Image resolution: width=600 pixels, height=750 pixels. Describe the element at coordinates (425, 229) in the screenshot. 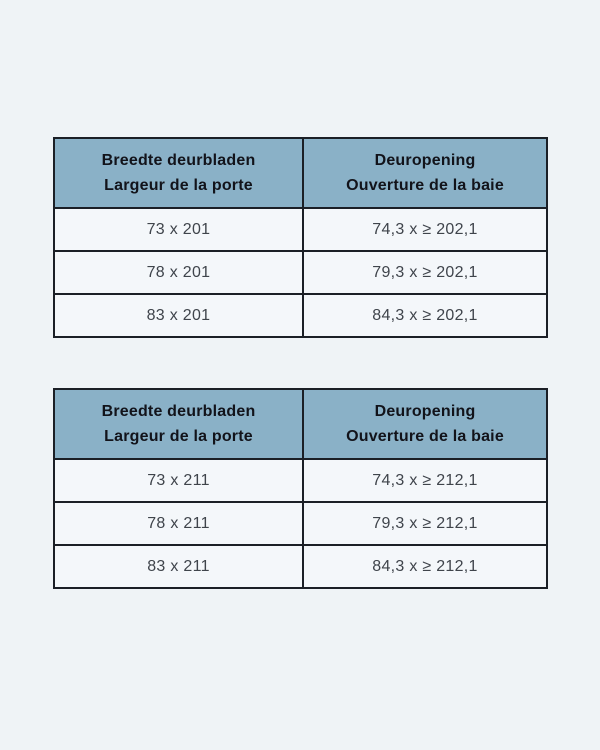

I see `opening-size-cell: 74,3 x ≥ 202,1` at that location.